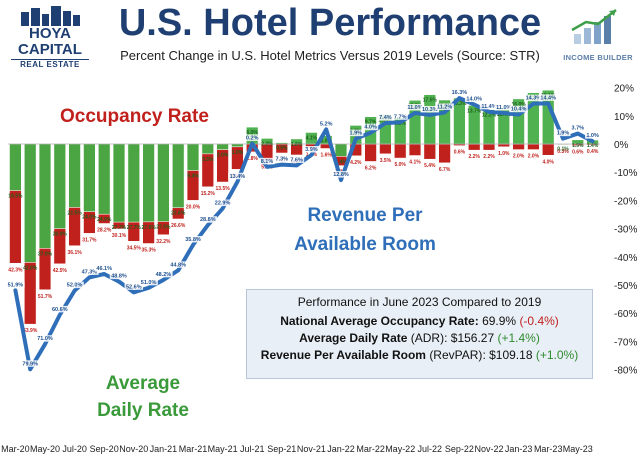  What do you see at coordinates (563, 134) in the screenshot?
I see `revpar-value-label: 1.9%` at bounding box center [563, 134].